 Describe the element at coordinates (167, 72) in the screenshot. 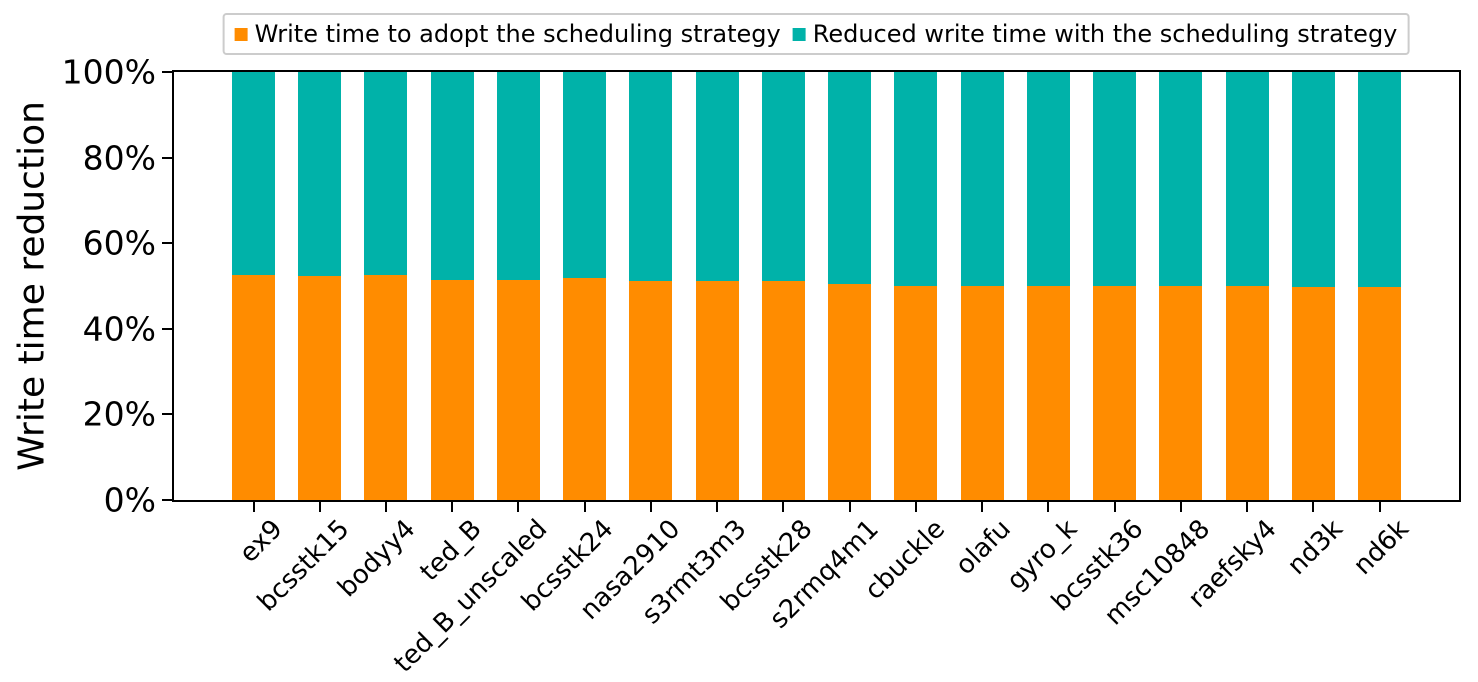

I see `y-tick-100%` at that location.